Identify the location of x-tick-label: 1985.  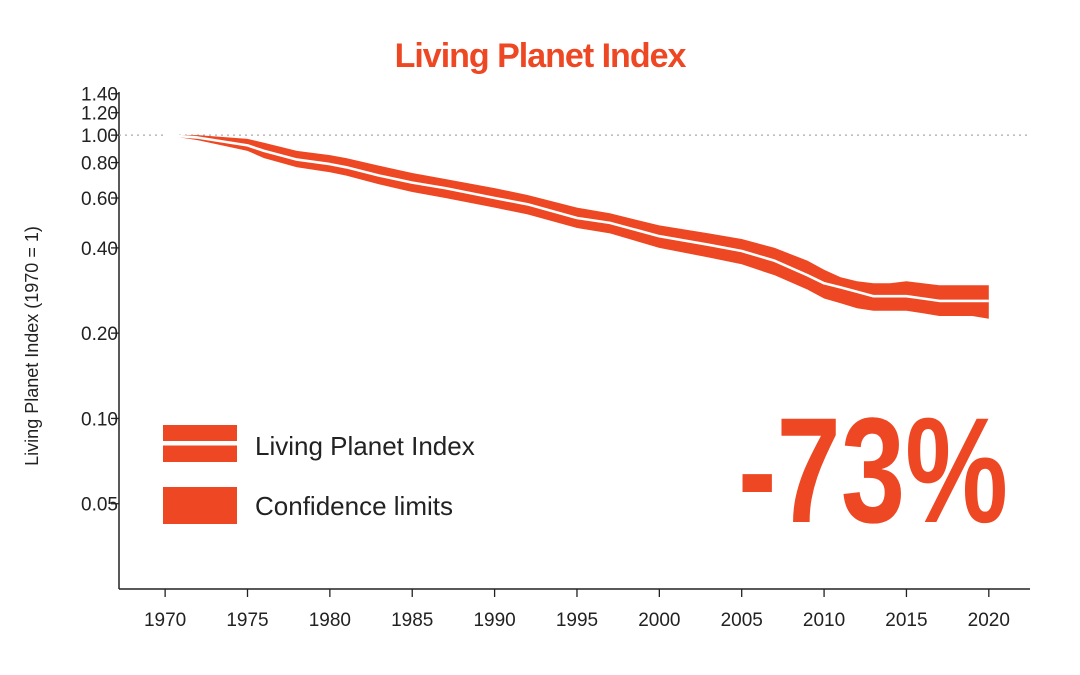
(412, 620).